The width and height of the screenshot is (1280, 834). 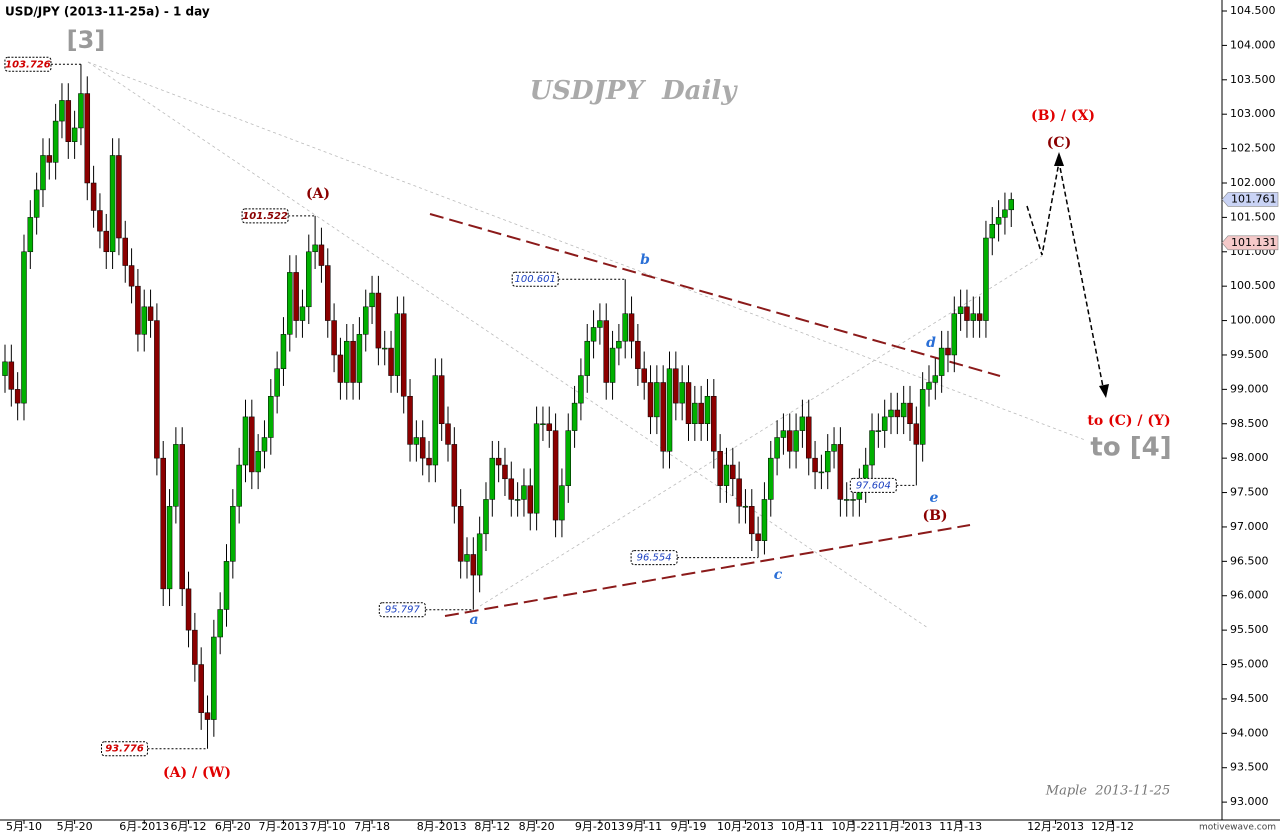 I want to click on x-tick-label: 5月-10, so click(x=24, y=826).